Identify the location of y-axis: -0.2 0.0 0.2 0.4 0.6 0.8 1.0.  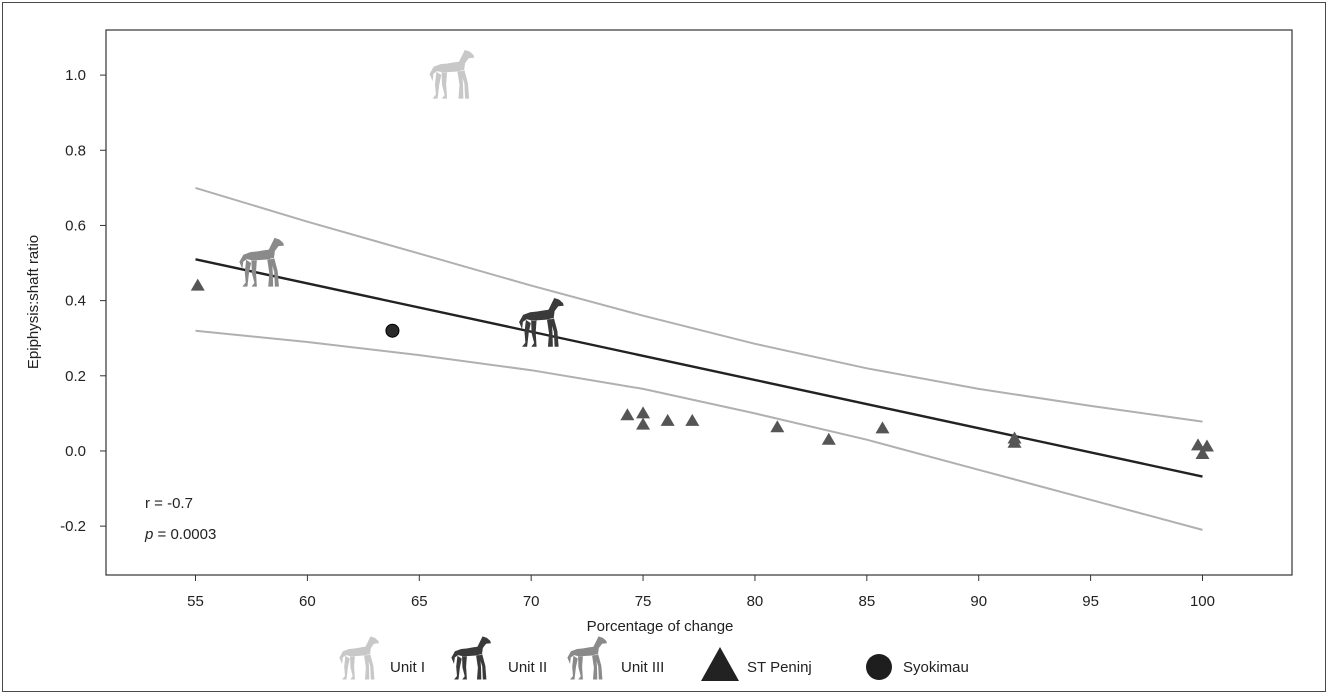
(83, 301).